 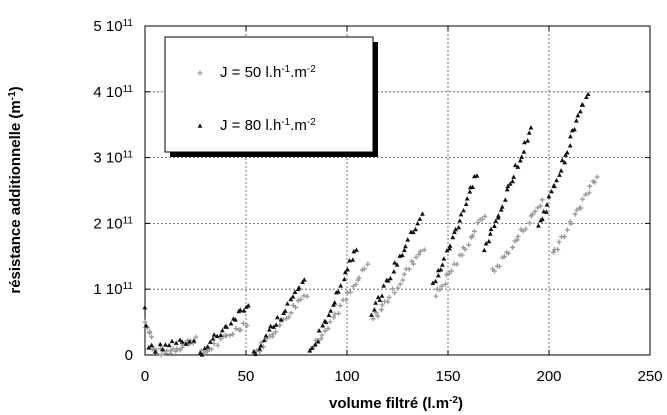 I want to click on y-tick-label: 1 1011, so click(x=113, y=290).